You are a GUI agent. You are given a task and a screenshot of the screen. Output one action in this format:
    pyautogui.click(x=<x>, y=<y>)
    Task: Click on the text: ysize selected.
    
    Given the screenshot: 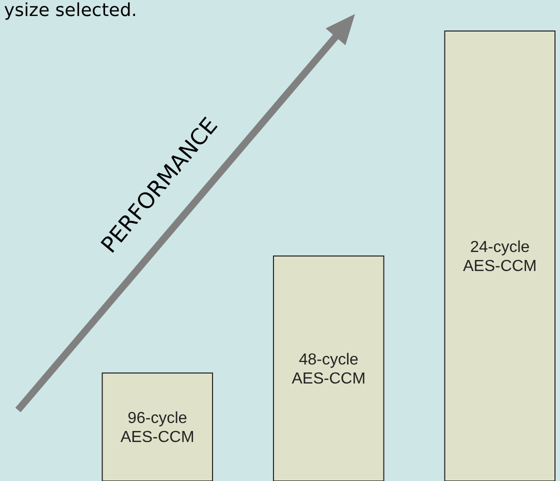 What is the action you would take?
    pyautogui.click(x=70, y=10)
    